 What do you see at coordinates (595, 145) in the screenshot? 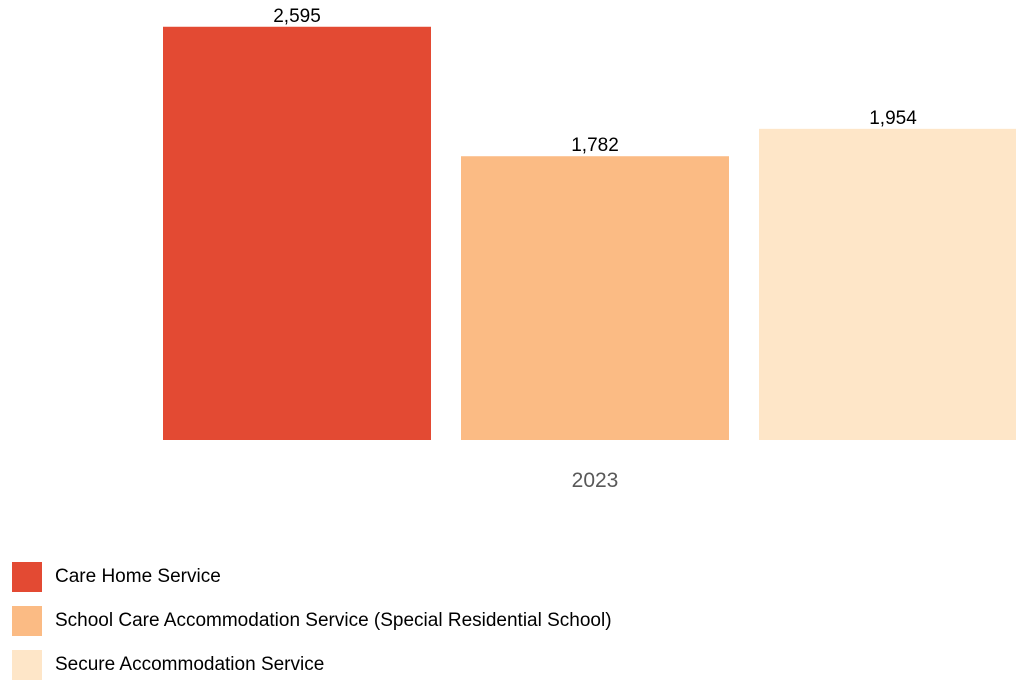
I see `data-label-2: 1,782` at bounding box center [595, 145].